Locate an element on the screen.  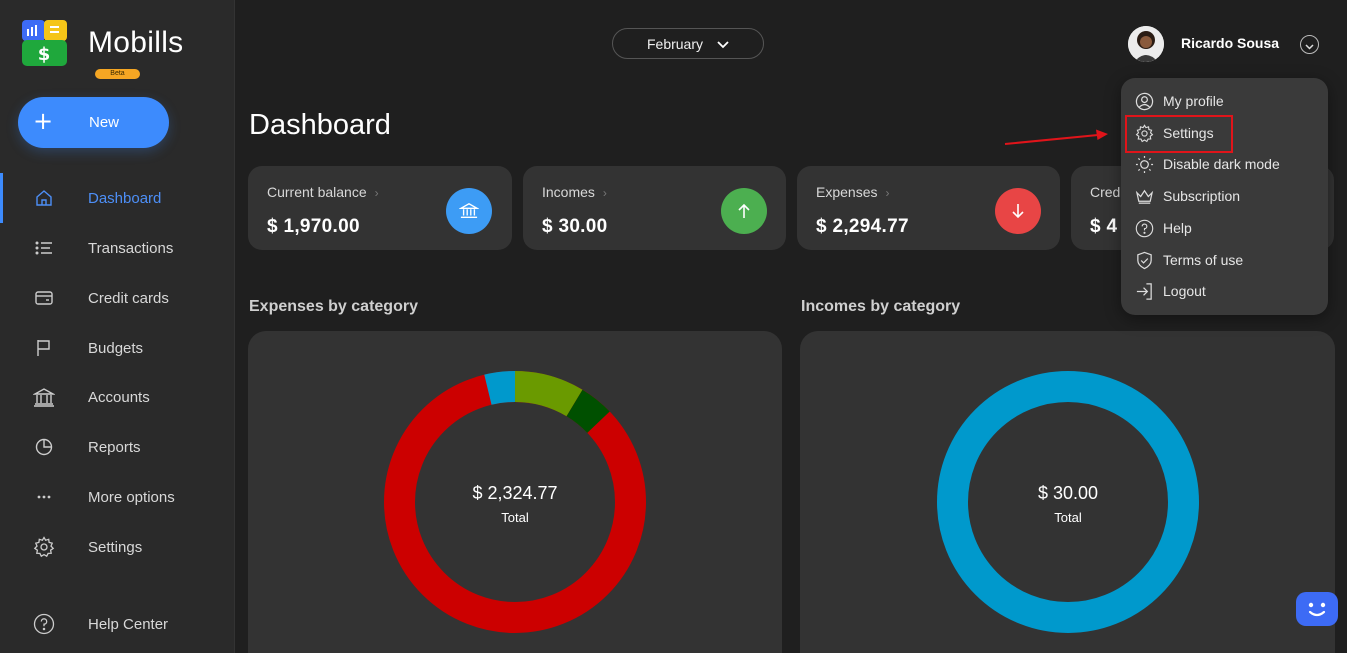
current-balance-card: Current balance › $ 1,970.00 is located at coordinates (380, 208).